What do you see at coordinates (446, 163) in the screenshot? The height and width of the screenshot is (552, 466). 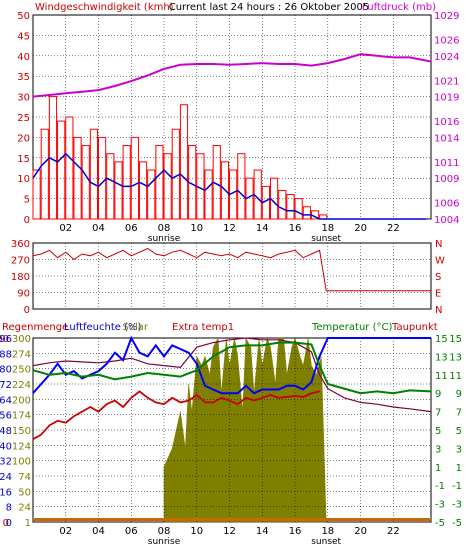 I see `pressure-y-tick: 1011` at bounding box center [446, 163].